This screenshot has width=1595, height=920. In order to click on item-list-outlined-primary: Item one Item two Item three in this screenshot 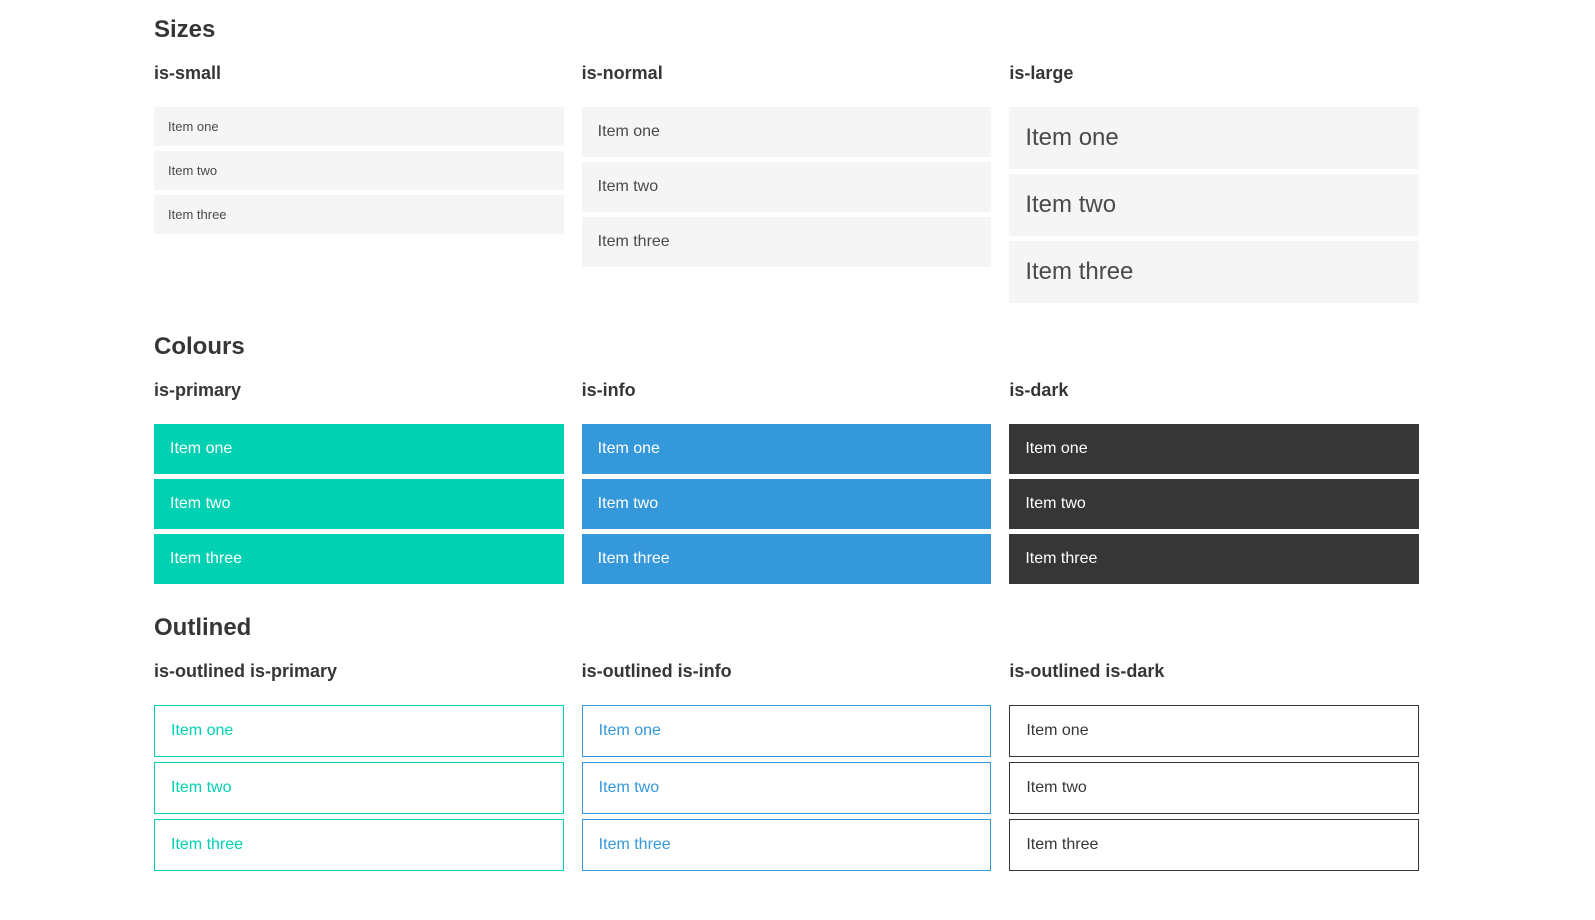, I will do `click(359, 788)`.